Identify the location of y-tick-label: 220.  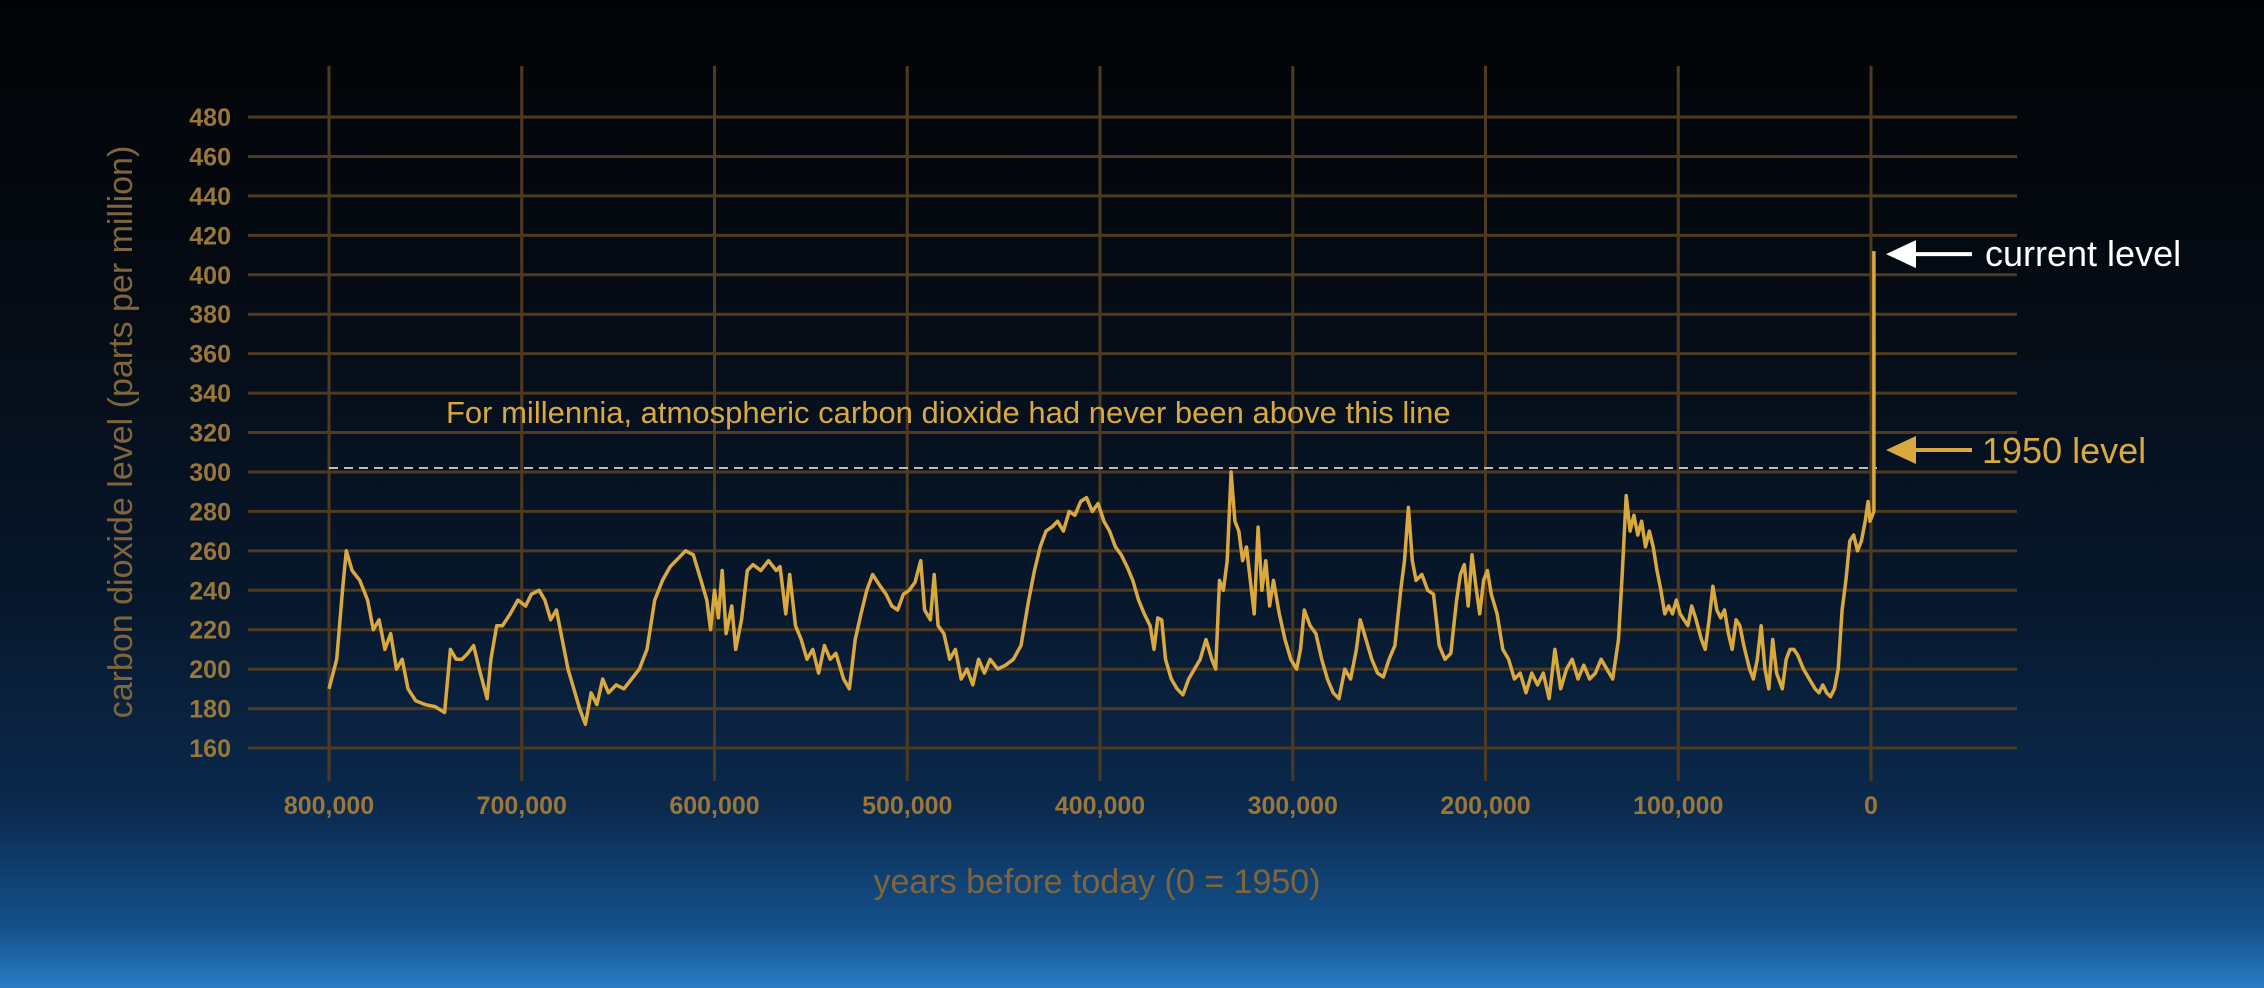
(210, 631).